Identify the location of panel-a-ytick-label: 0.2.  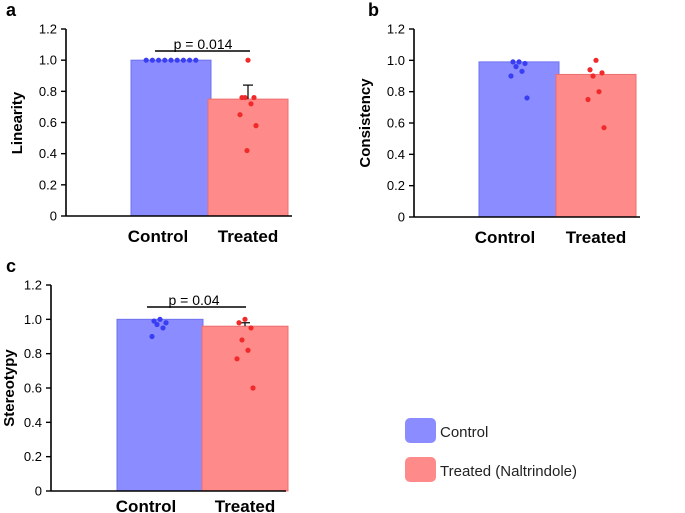
(48, 184).